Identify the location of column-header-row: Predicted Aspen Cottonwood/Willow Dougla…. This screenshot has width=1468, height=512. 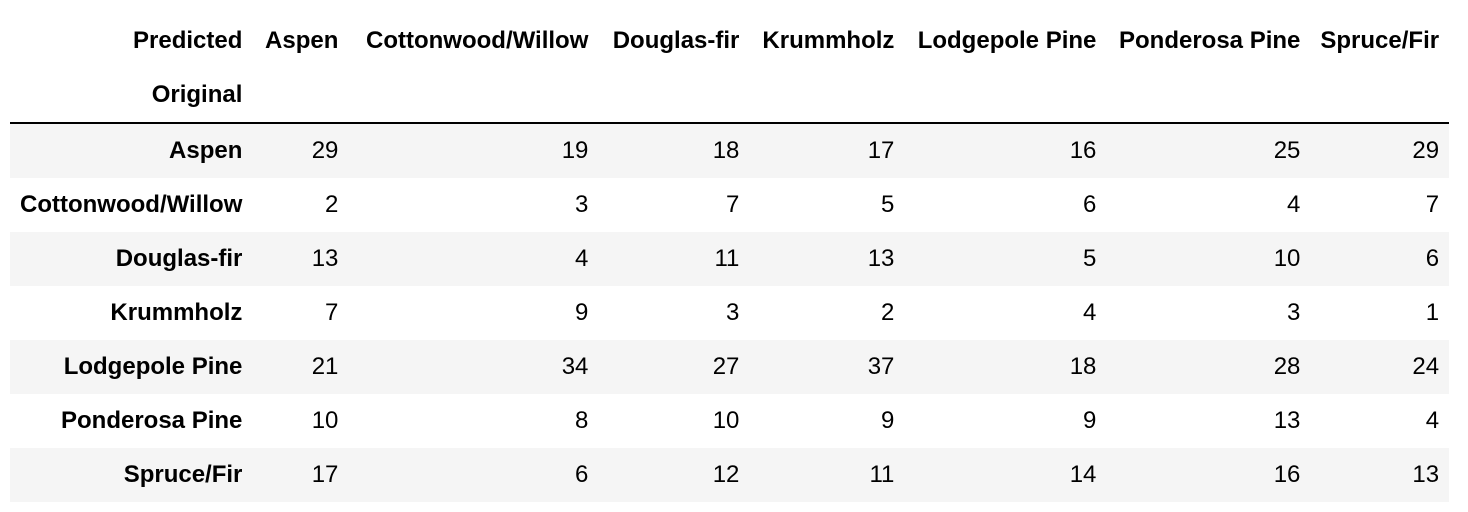
(729, 41).